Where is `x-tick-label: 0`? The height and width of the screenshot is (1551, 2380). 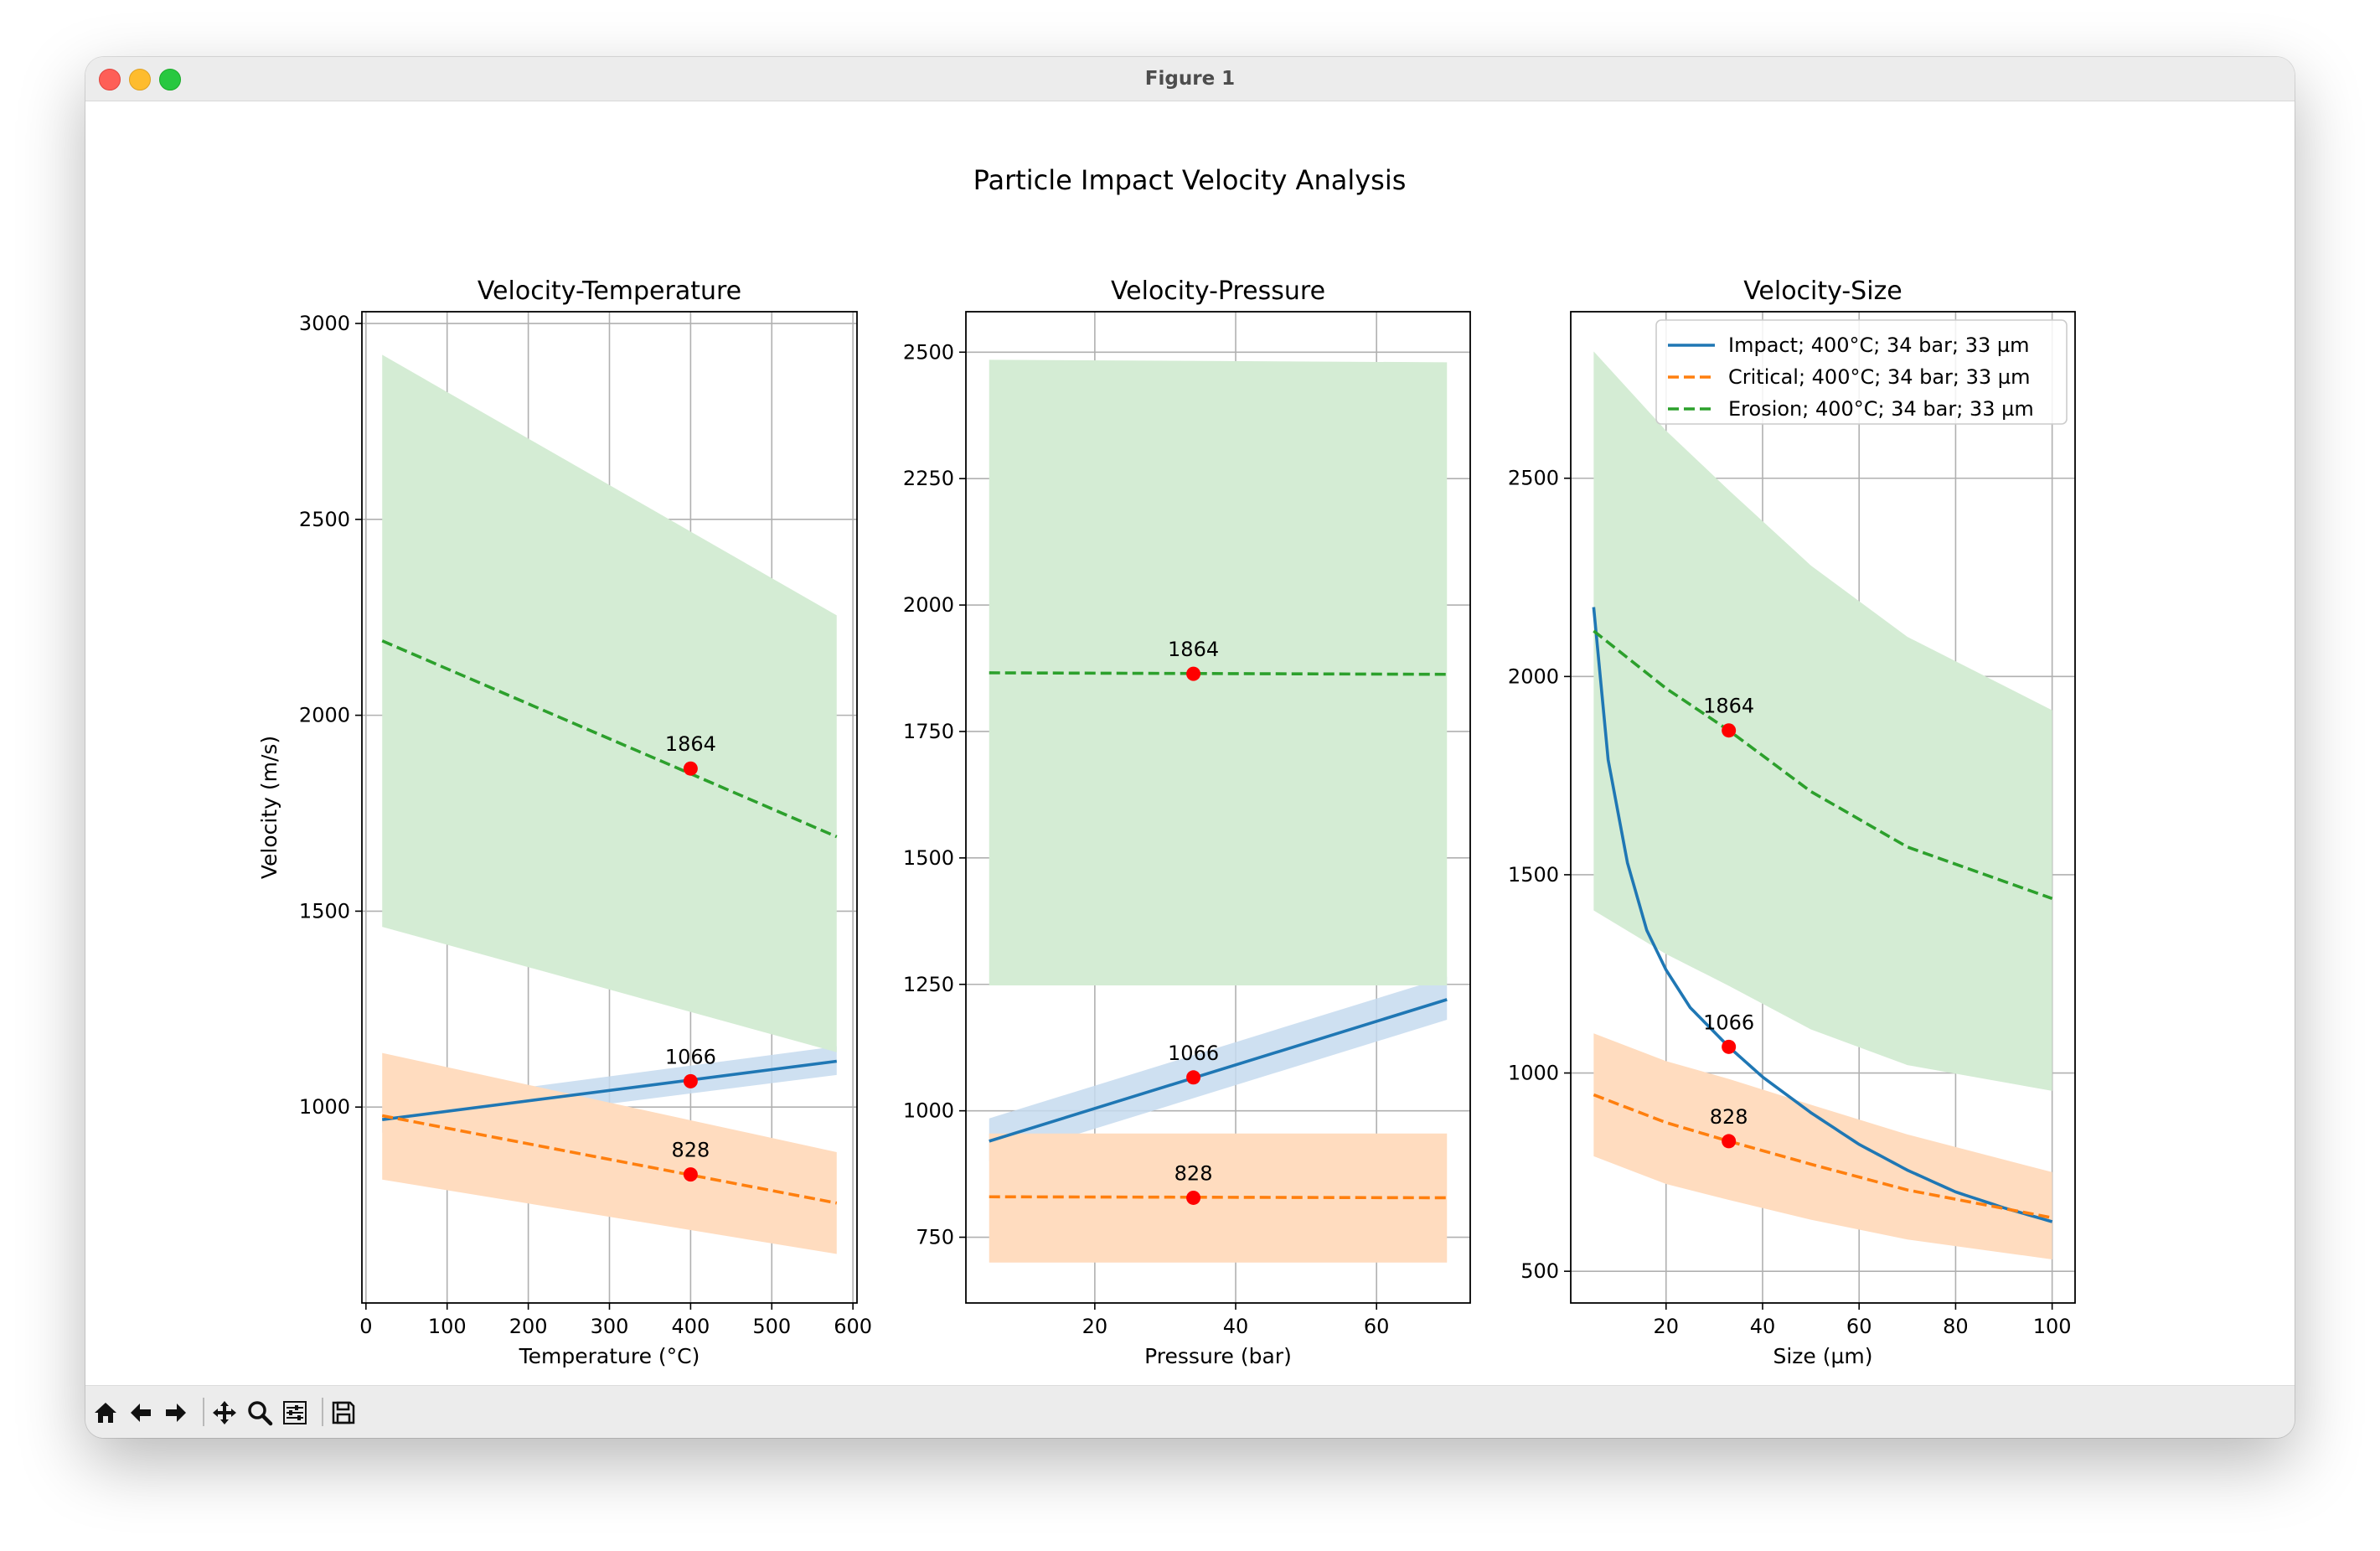 x-tick-label: 0 is located at coordinates (366, 1327).